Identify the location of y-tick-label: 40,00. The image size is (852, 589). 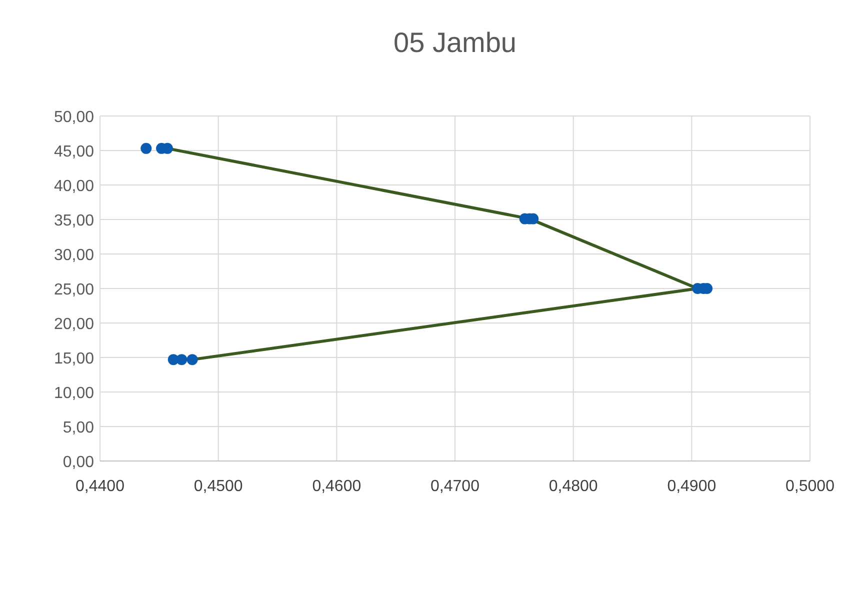
(74, 186).